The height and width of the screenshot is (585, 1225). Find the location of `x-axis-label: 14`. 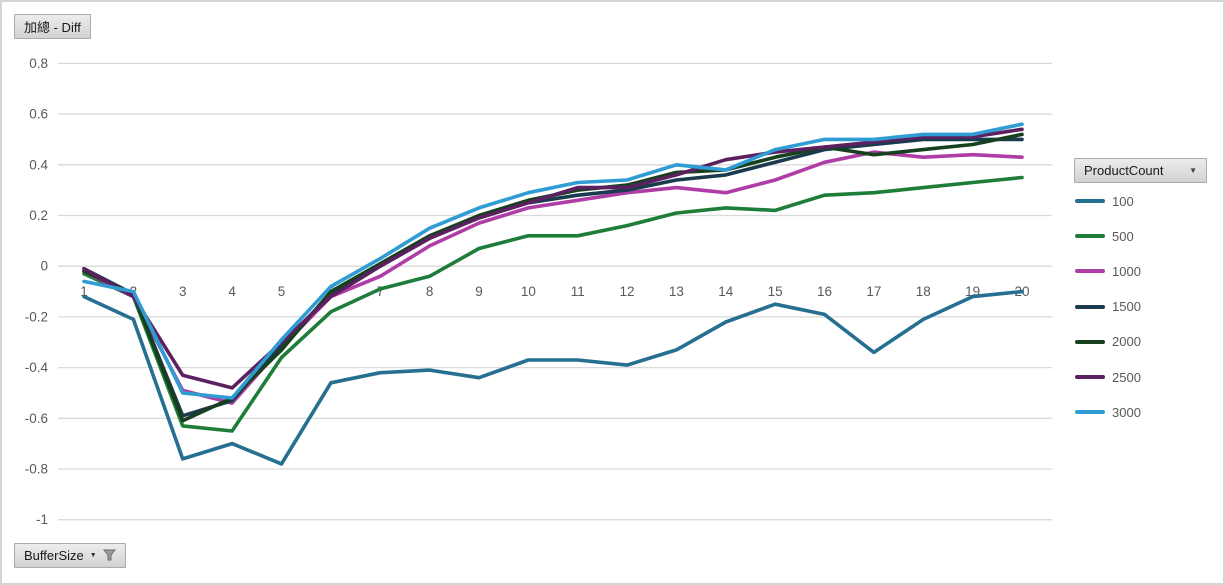

x-axis-label: 14 is located at coordinates (726, 291).